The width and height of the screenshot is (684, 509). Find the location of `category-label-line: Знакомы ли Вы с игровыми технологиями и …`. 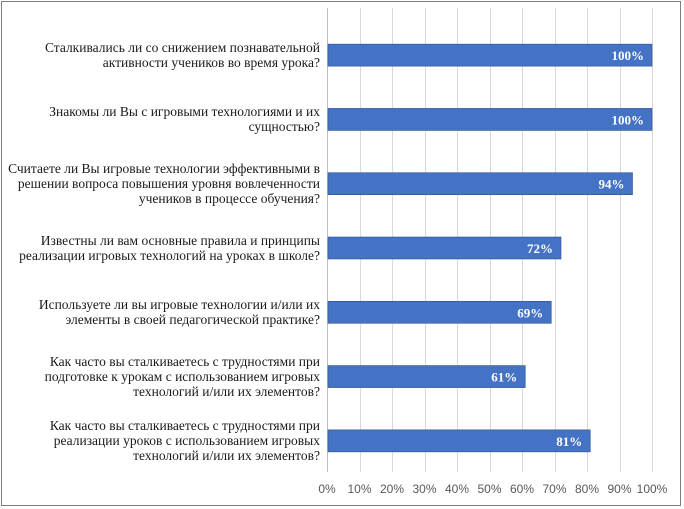

category-label-line: Знакомы ли Вы с игровыми технологиями и … is located at coordinates (184, 112).